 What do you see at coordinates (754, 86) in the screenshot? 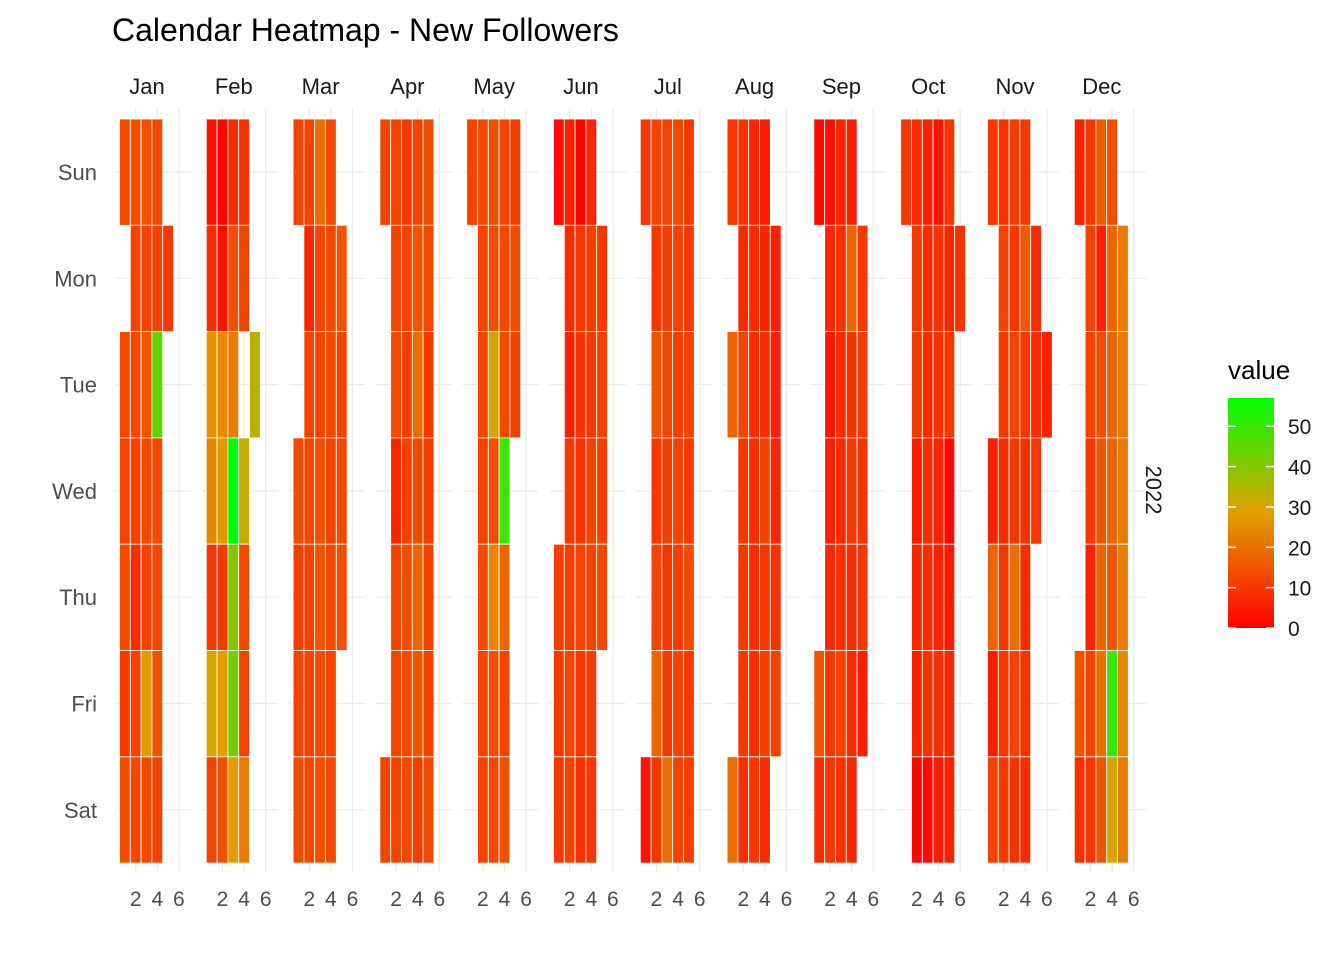
I see `month-label: Aug` at bounding box center [754, 86].